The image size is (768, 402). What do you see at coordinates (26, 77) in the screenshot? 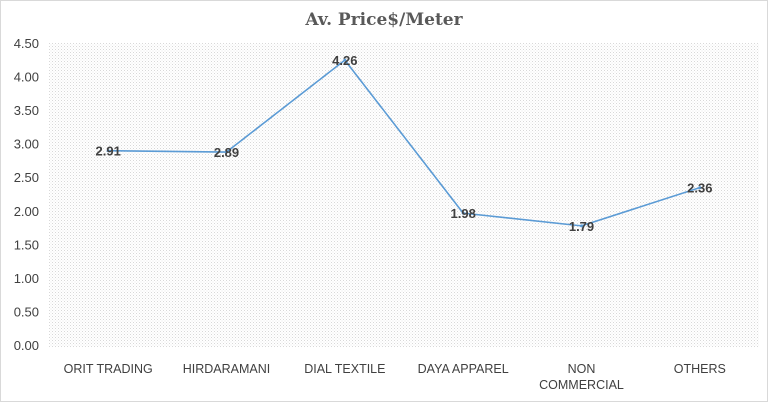
I see `y-tick-label: 4.00` at bounding box center [26, 77].